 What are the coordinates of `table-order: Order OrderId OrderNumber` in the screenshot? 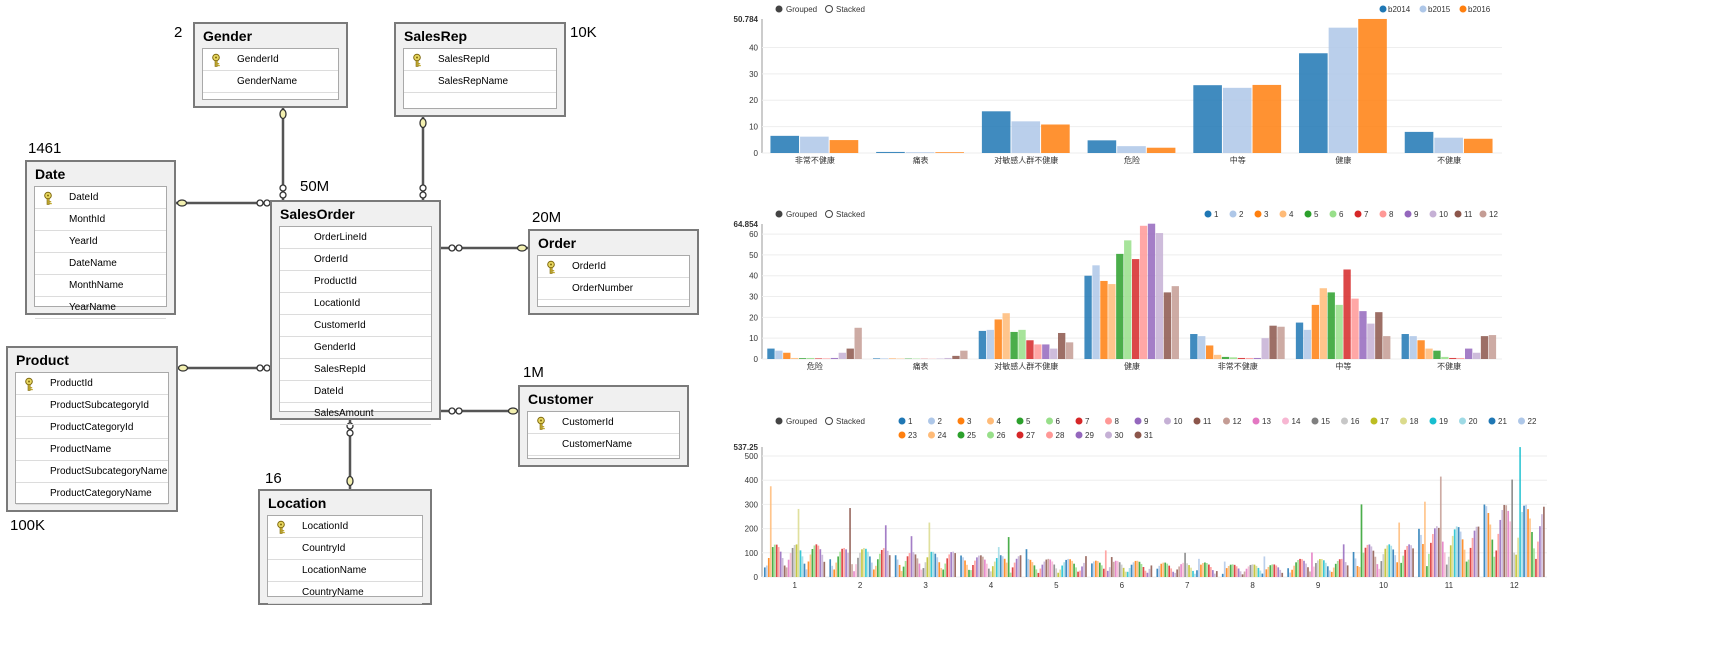 It's located at (613, 272).